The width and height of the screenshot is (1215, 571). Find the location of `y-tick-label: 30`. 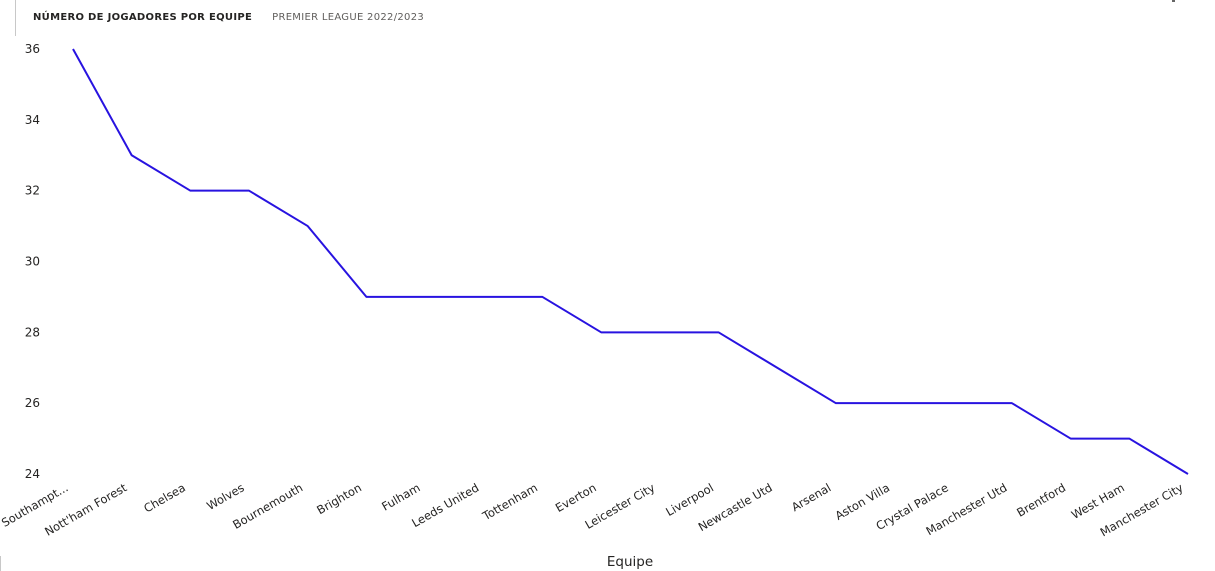

y-tick-label: 30 is located at coordinates (32, 262).